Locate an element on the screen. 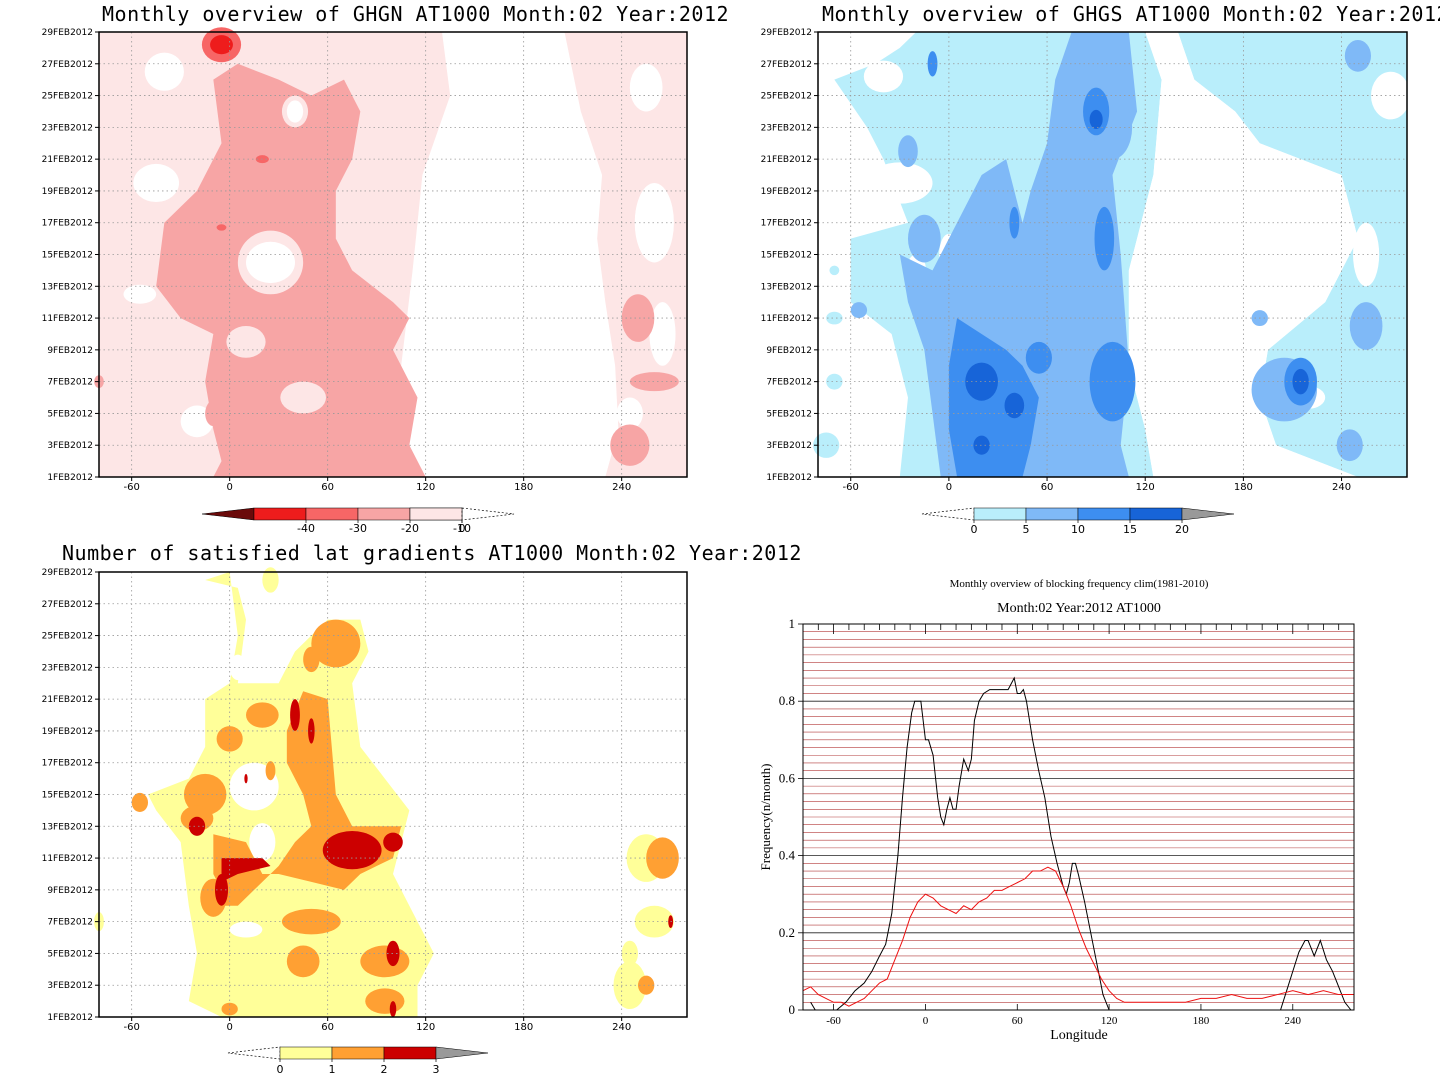 The image size is (1440, 1091). anomaly-core-strong is located at coordinates (221, 45).